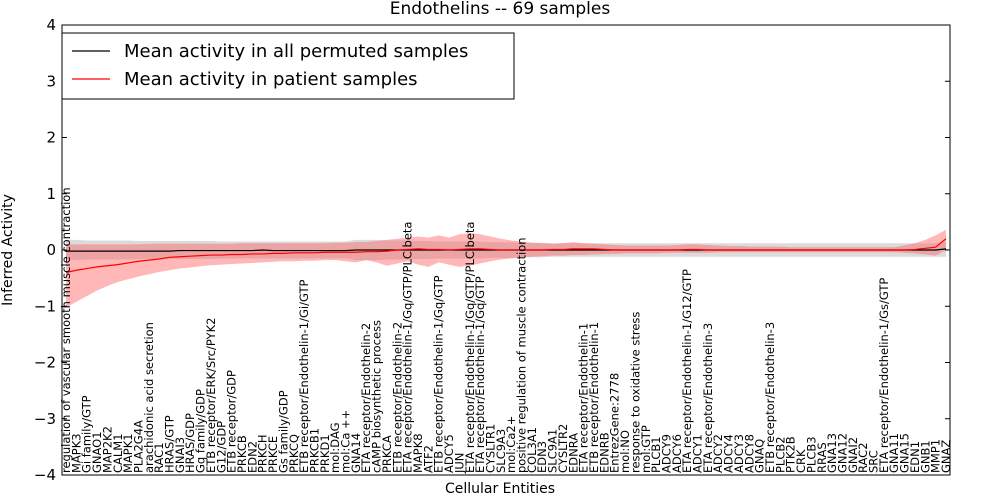  I want to click on x-tick-label: MAPK8, so click(418, 453).